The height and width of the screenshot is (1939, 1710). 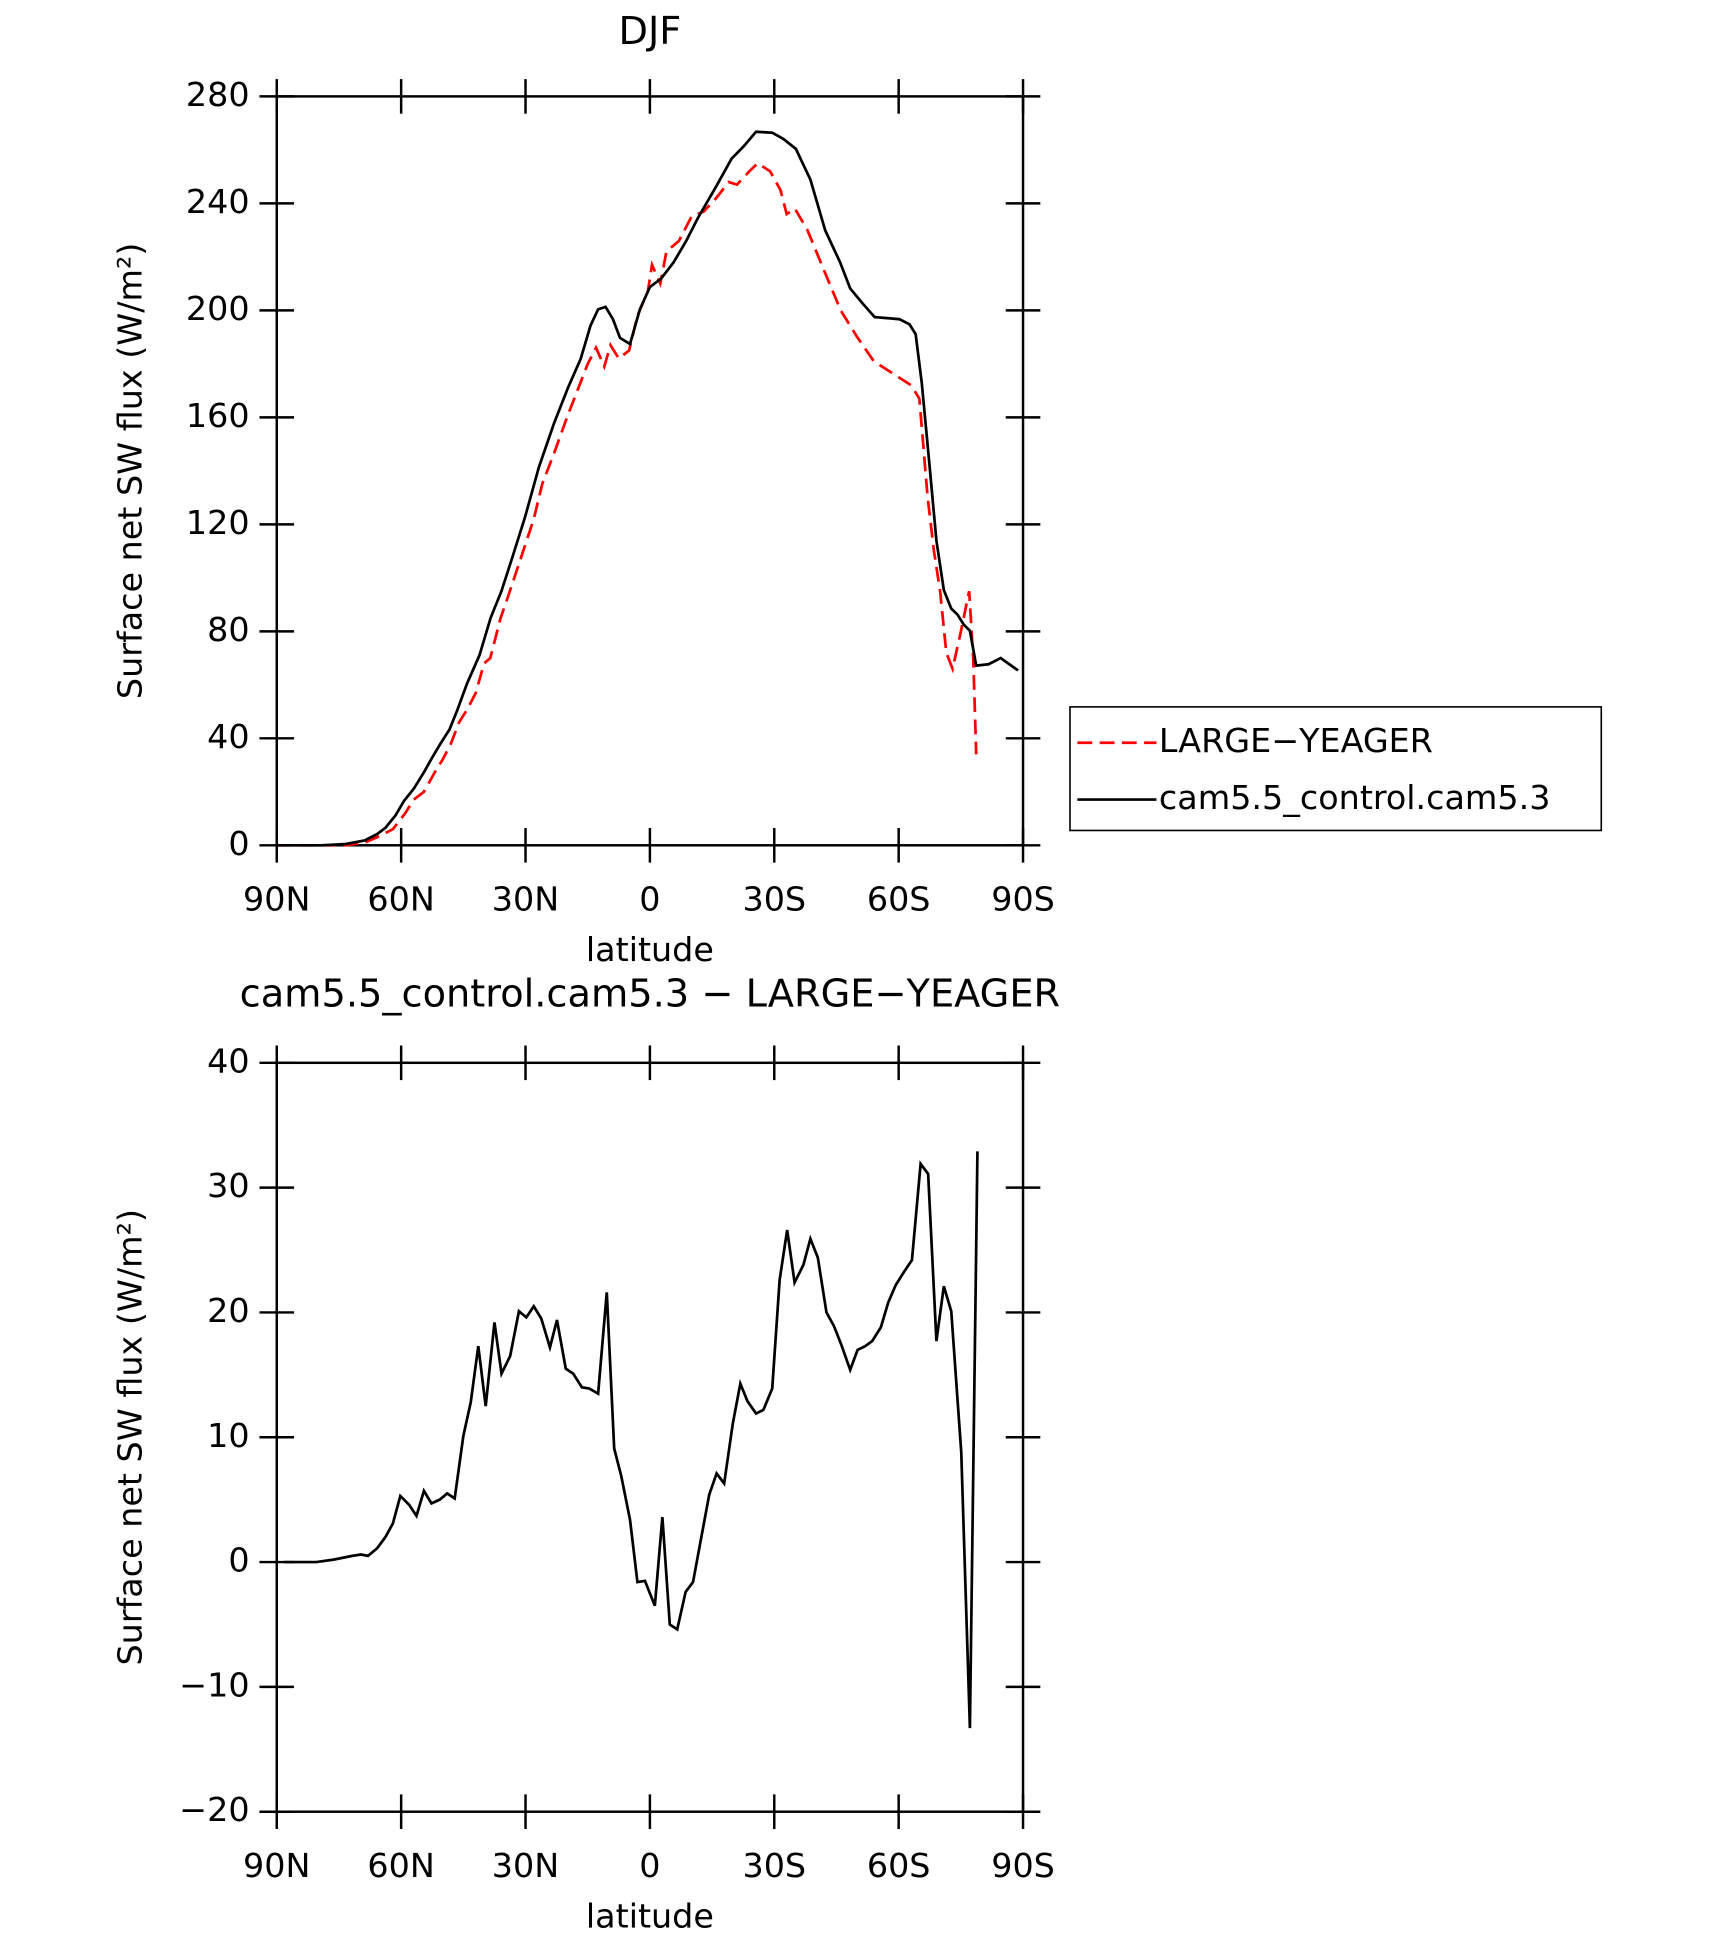 What do you see at coordinates (228, 1185) in the screenshot?
I see `y-tick-label: 30` at bounding box center [228, 1185].